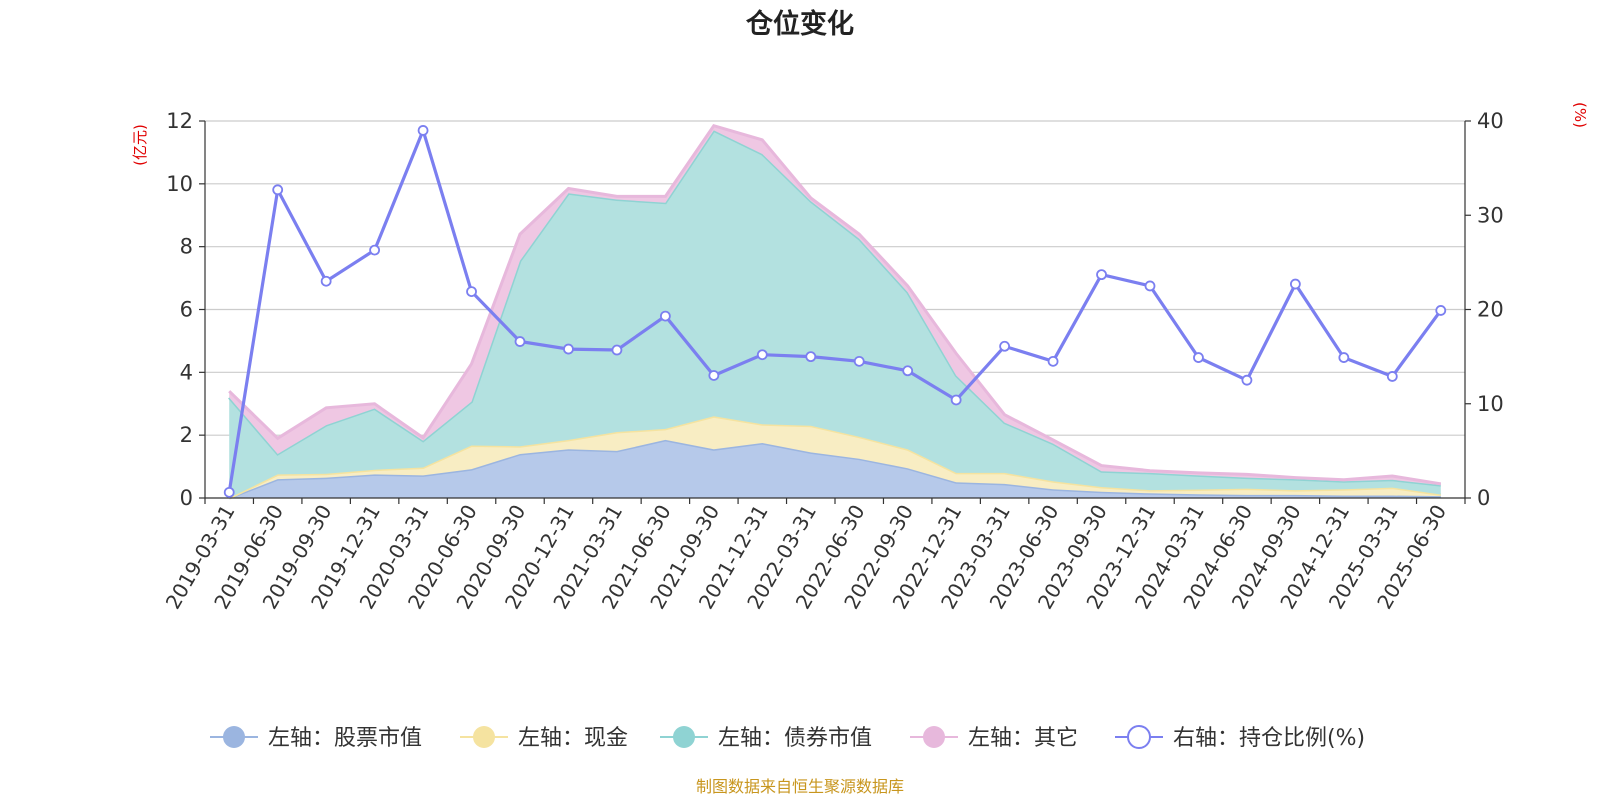 Image resolution: width=1600 pixels, height=800 pixels. I want to click on left-axis-tick-label: 8, so click(186, 247).